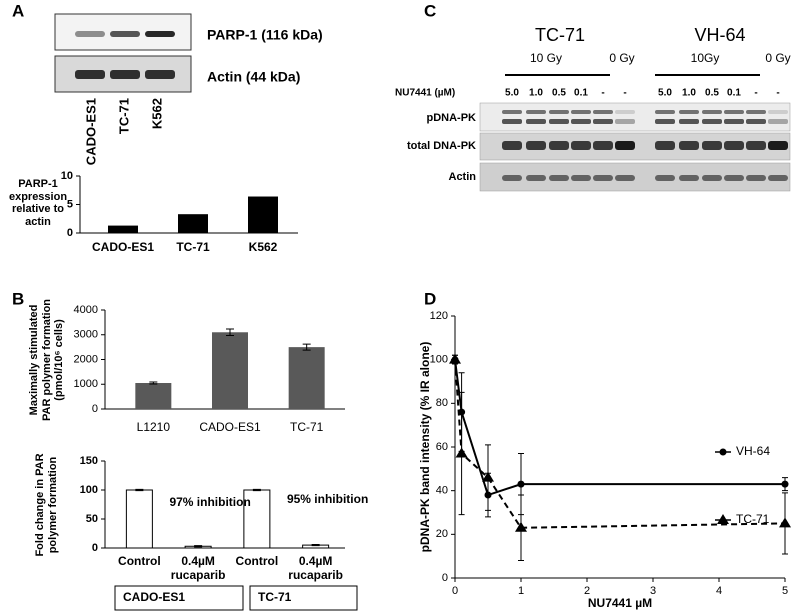  I want to click on x-tick-label: 5, so click(785, 591).